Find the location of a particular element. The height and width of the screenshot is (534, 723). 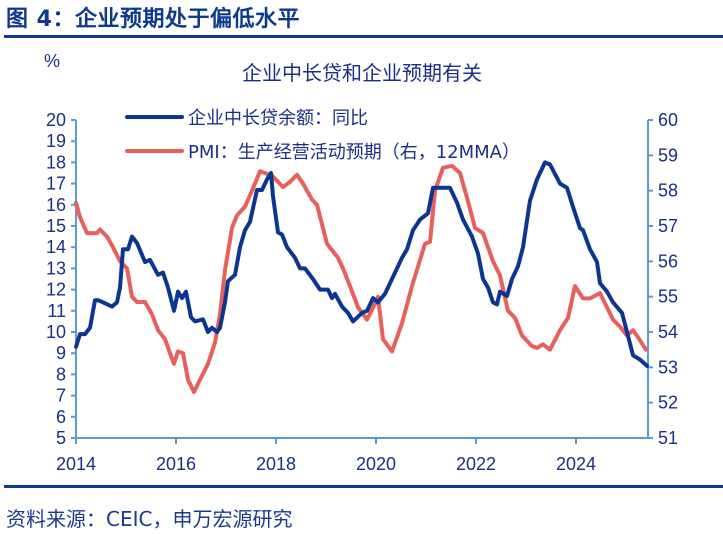

right-y-tick-label: 51 is located at coordinates (668, 438).